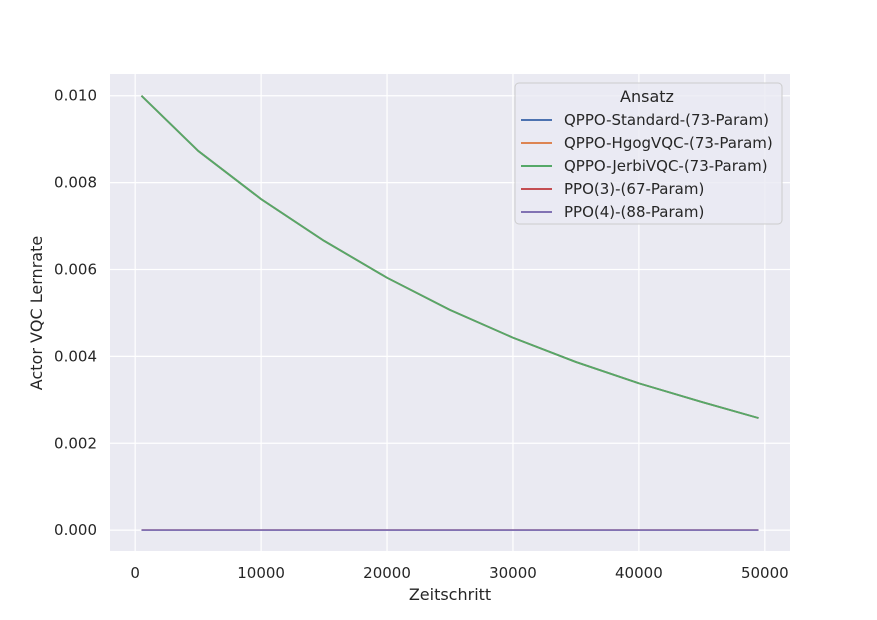 The height and width of the screenshot is (620, 877). Describe the element at coordinates (387, 573) in the screenshot. I see `x-tick-label: 20000` at that location.